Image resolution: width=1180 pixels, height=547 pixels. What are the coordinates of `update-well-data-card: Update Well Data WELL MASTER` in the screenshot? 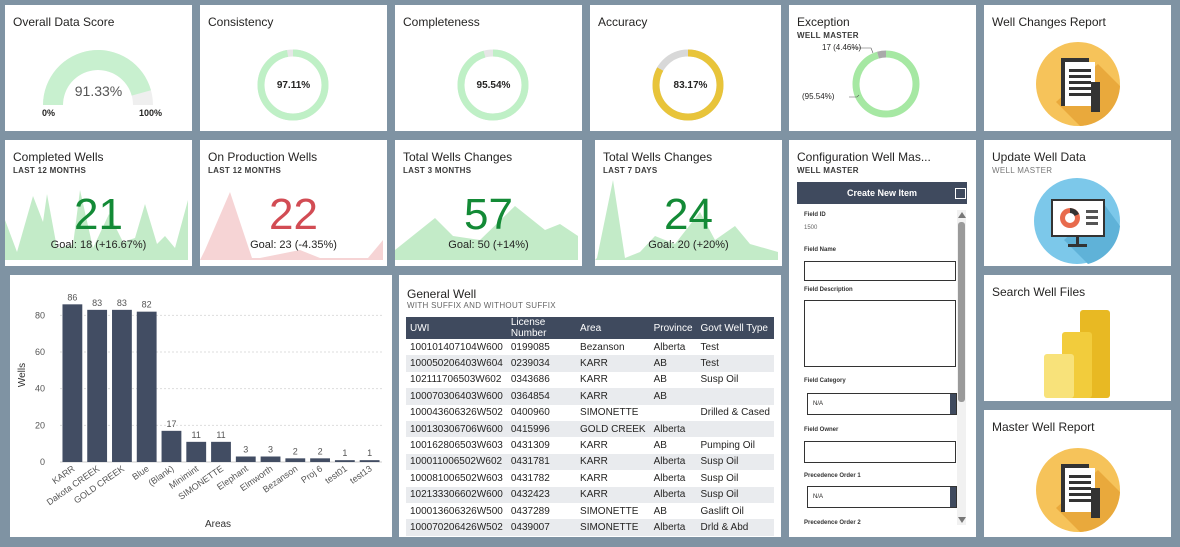 It's located at (1077, 203).